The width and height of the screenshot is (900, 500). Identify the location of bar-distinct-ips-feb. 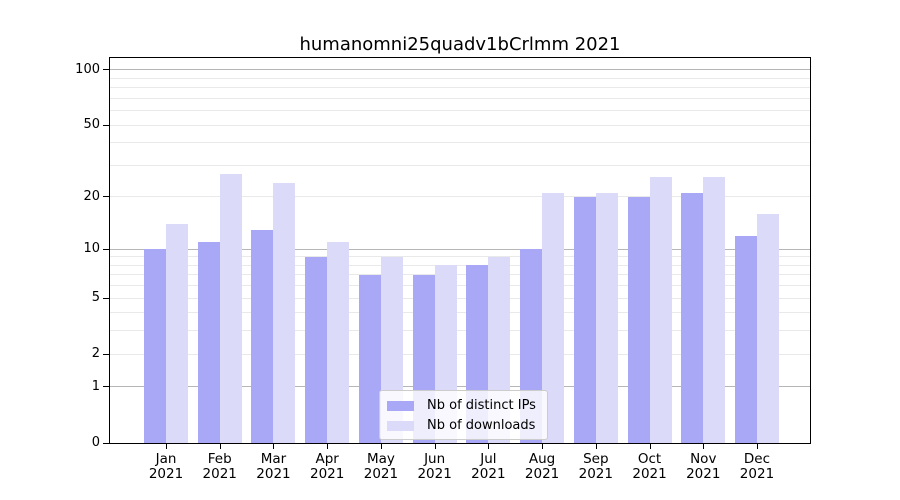
(208, 342).